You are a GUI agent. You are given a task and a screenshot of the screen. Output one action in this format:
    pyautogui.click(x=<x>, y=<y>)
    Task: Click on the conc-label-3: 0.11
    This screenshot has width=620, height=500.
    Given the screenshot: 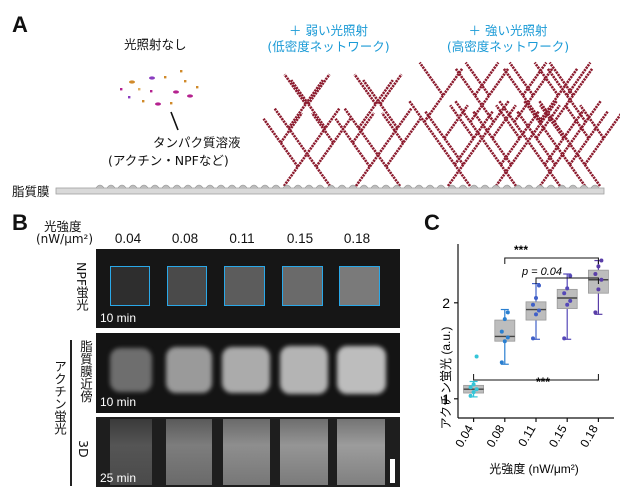 What is the action you would take?
    pyautogui.click(x=242, y=238)
    